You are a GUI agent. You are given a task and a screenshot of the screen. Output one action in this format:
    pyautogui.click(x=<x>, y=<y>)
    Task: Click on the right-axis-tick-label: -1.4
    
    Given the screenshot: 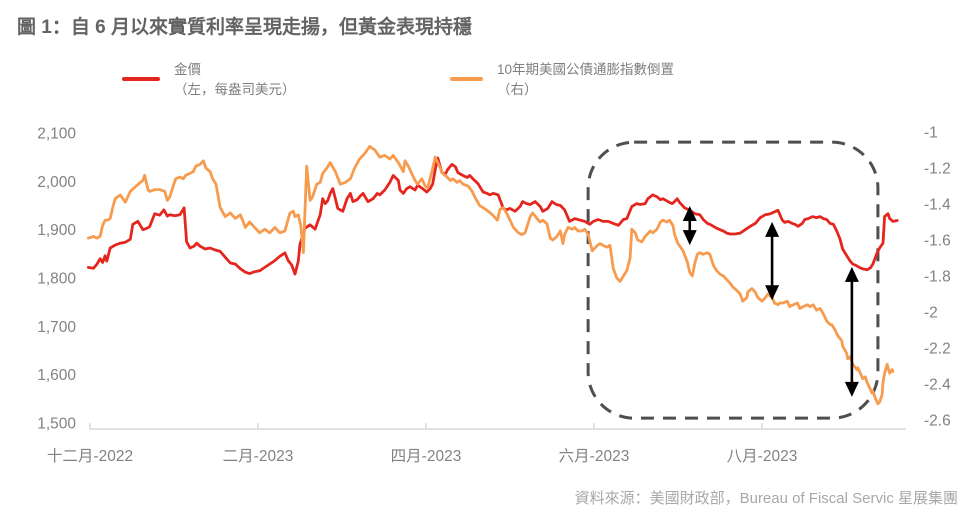 What is the action you would take?
    pyautogui.click(x=937, y=205)
    